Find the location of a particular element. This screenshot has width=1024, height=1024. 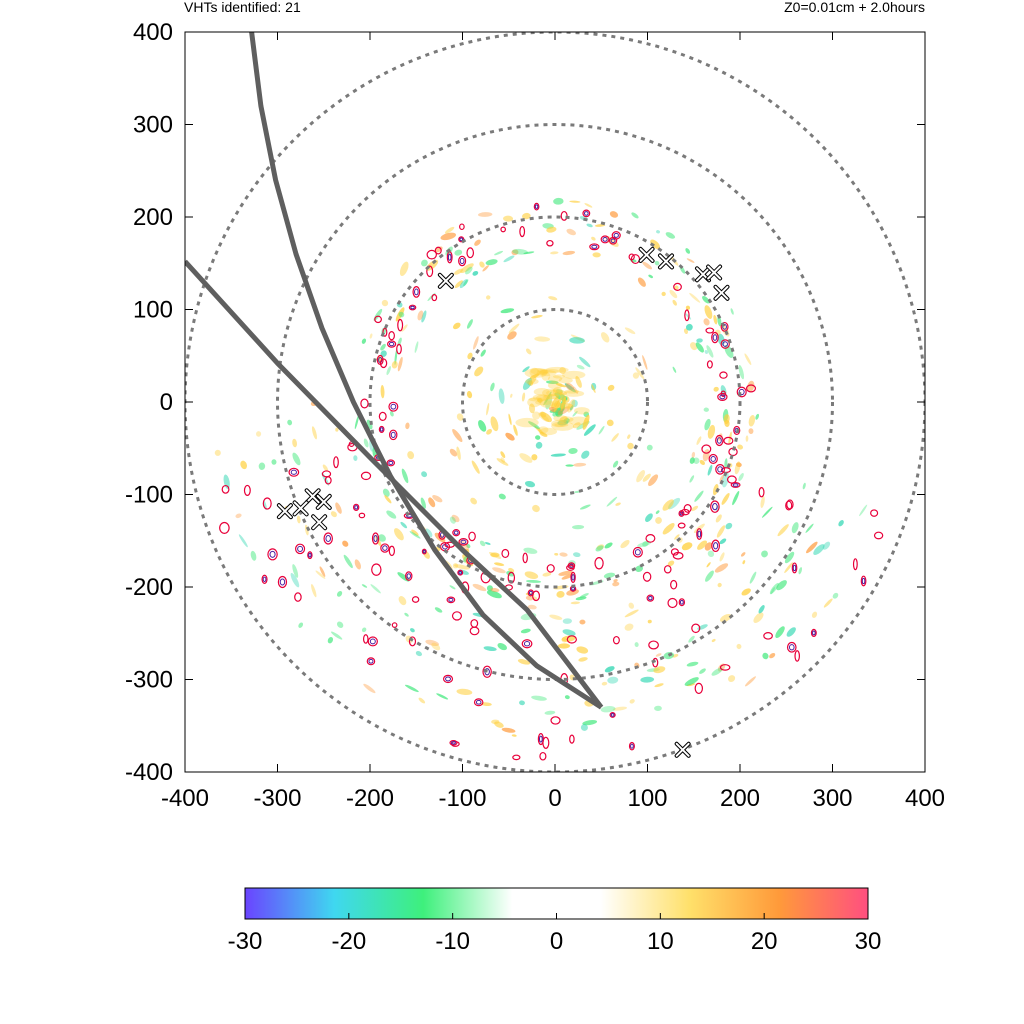

y-tick-label: 400 is located at coordinates (153, 32).